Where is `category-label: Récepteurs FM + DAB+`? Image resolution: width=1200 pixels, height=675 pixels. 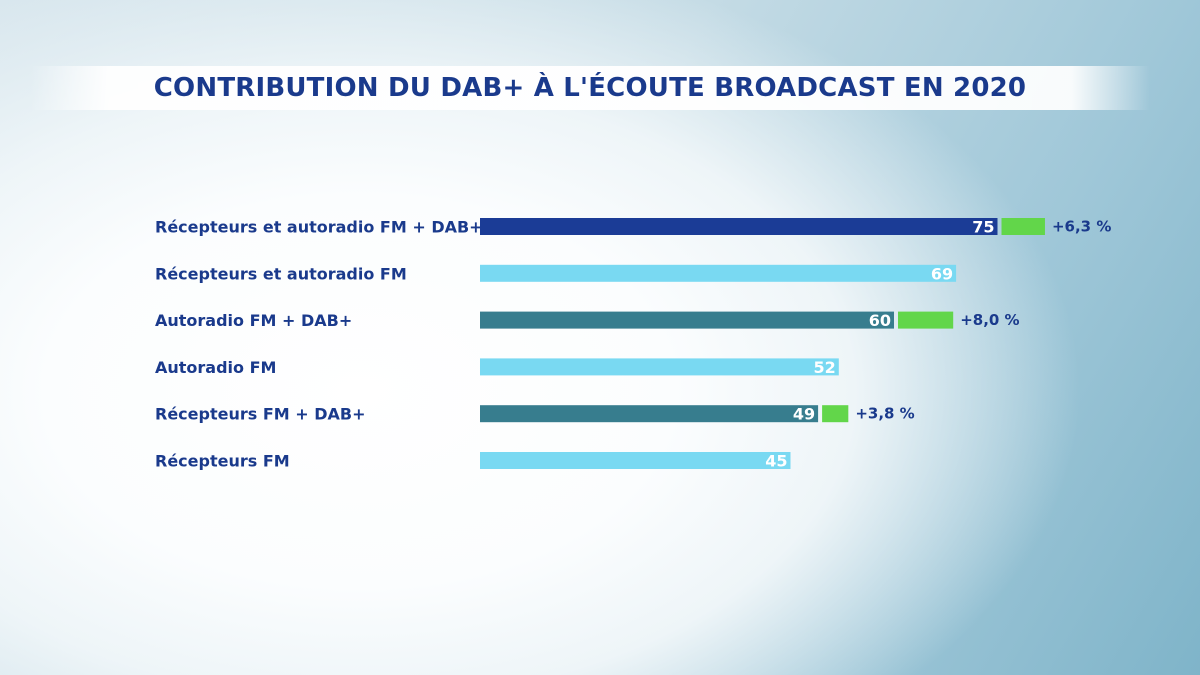 category-label: Récepteurs FM + DAB+ is located at coordinates (260, 414).